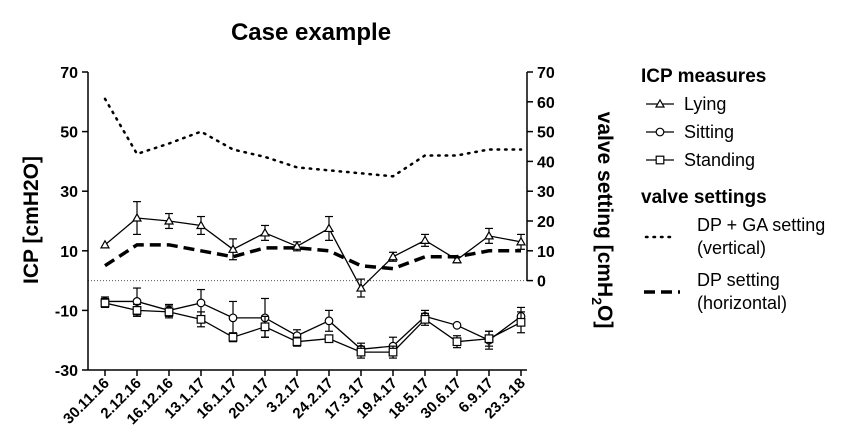 Image resolution: width=849 pixels, height=442 pixels. I want to click on series-lying, so click(313, 249).